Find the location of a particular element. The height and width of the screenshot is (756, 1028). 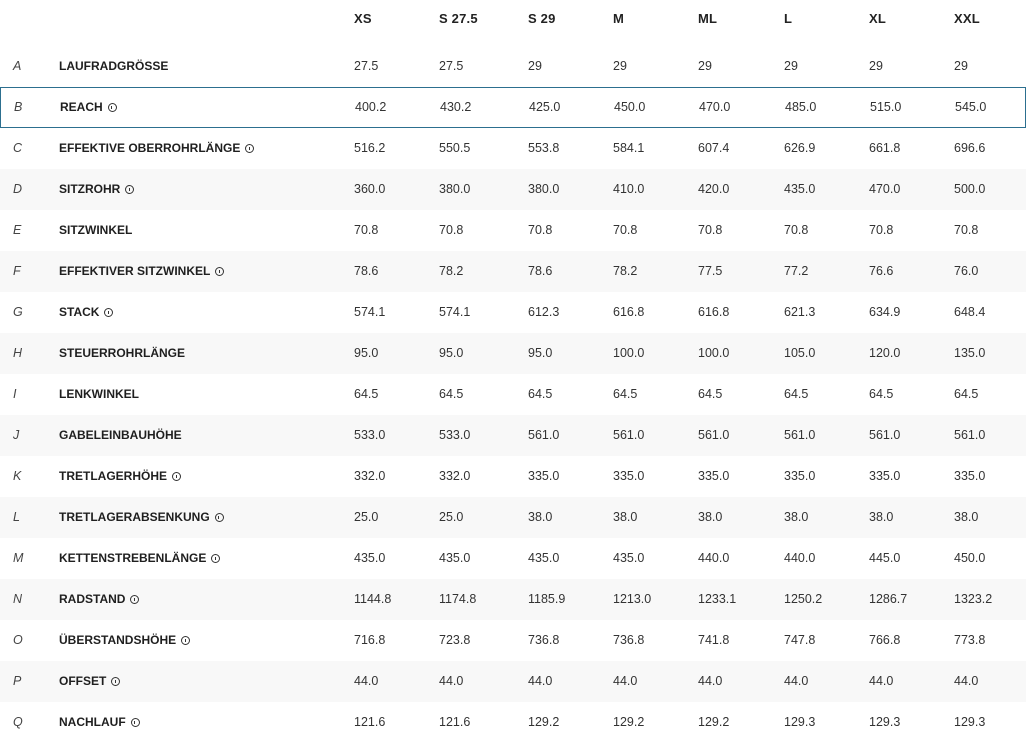

value-cell: 561.0 is located at coordinates (885, 435).